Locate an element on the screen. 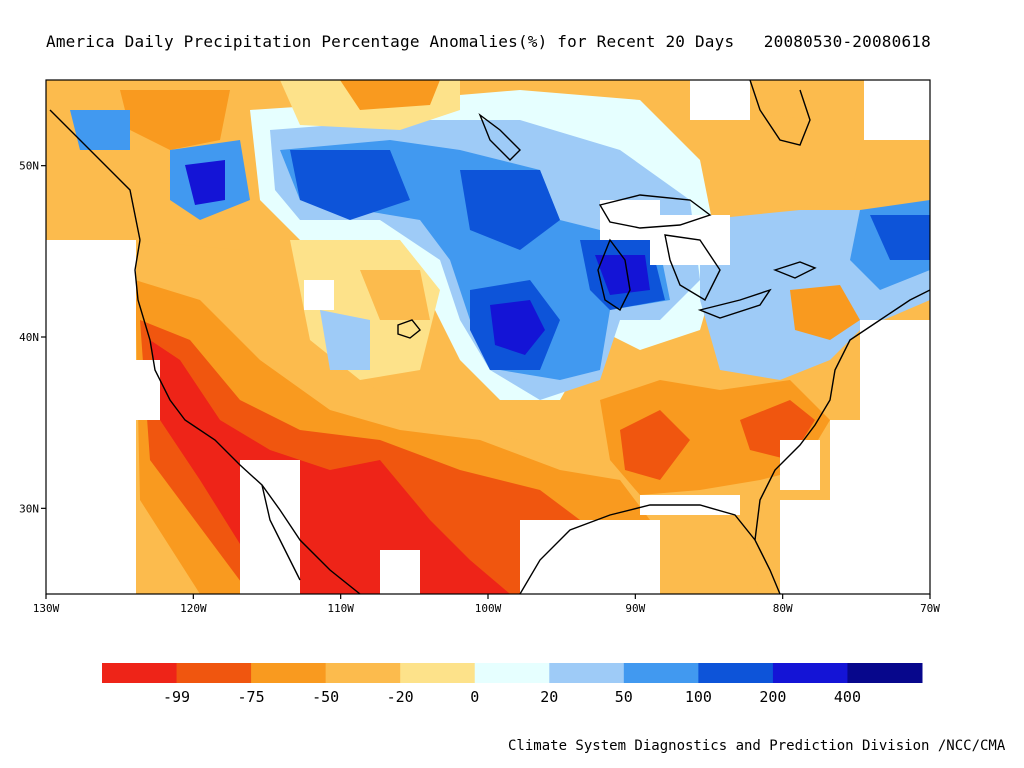 The image size is (1024, 768). colorbar-label: 100 is located at coordinates (698, 697).